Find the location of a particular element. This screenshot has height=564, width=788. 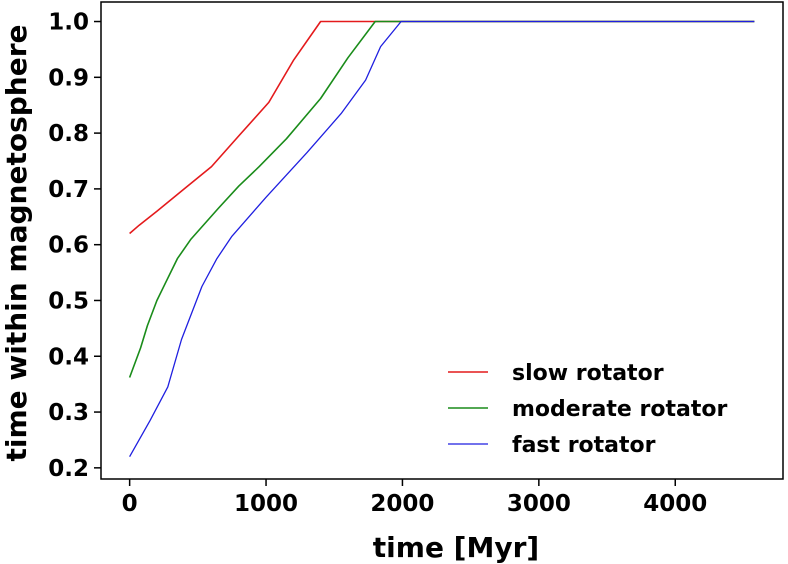

legend-label-1: slow rotator is located at coordinates (588, 373).